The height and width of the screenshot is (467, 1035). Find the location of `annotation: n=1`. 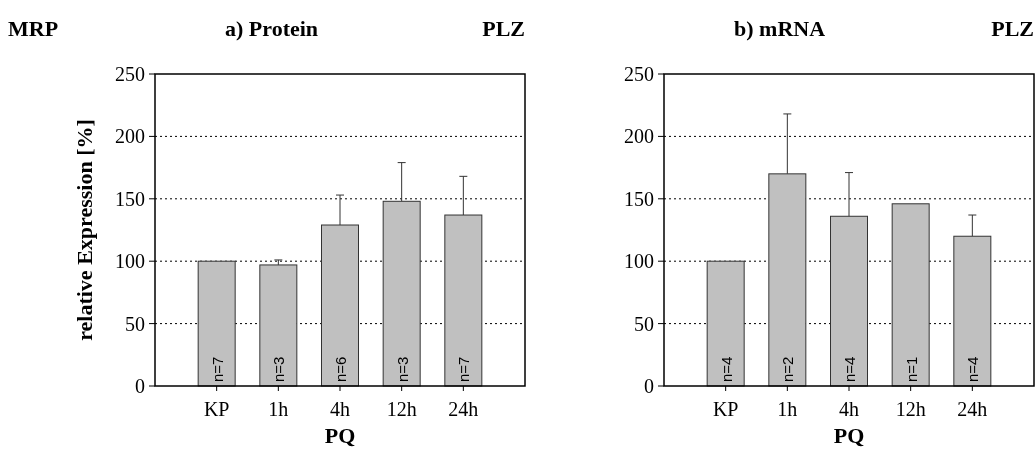

annotation: n=1 is located at coordinates (911, 369).